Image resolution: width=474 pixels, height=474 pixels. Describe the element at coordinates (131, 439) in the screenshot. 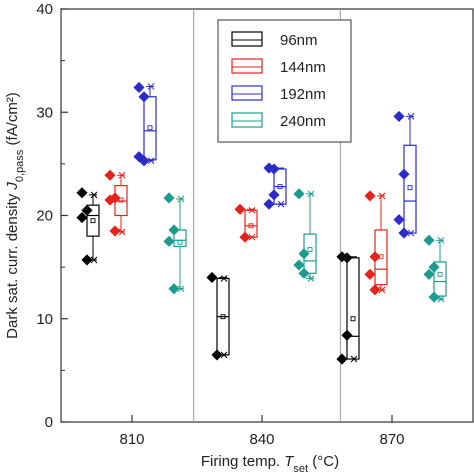

I see `x-tick-label: 810` at that location.